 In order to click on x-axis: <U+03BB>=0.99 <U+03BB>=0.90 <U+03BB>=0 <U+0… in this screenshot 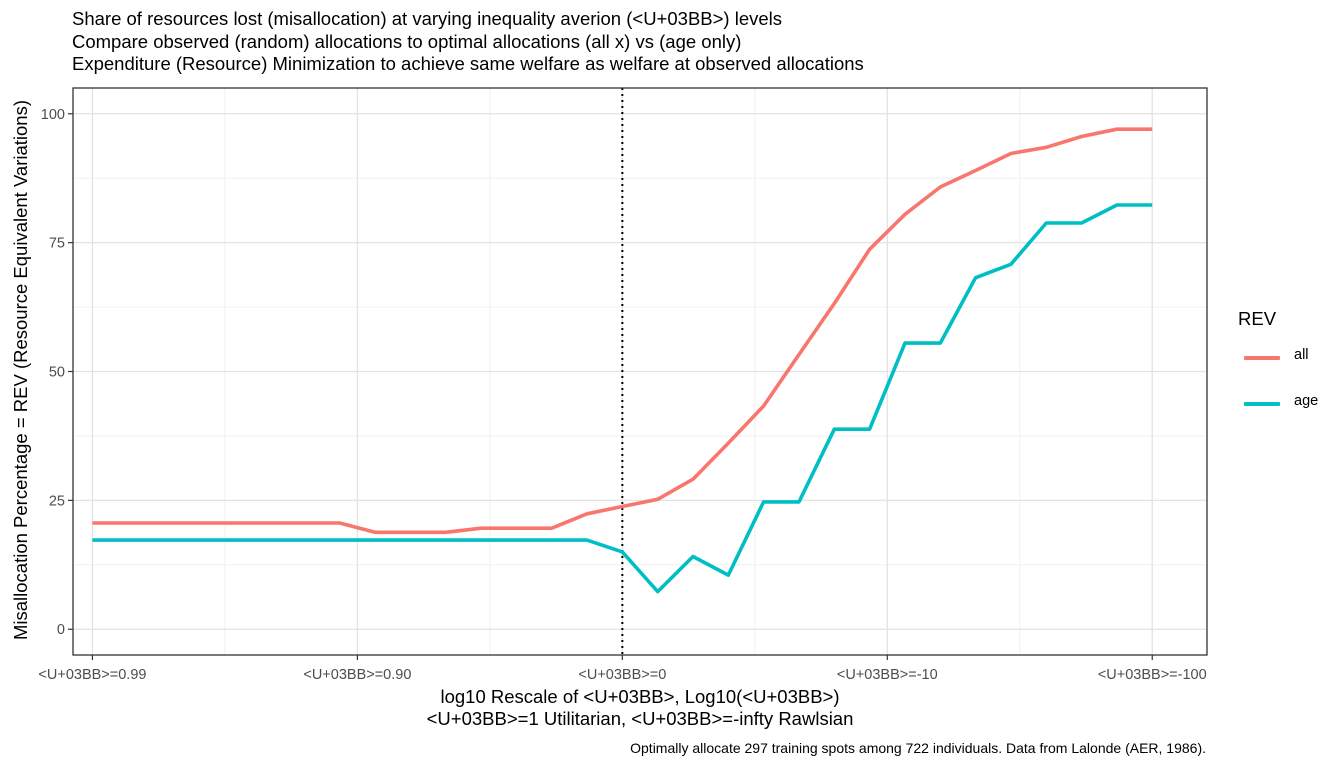, I will do `click(622, 669)`.